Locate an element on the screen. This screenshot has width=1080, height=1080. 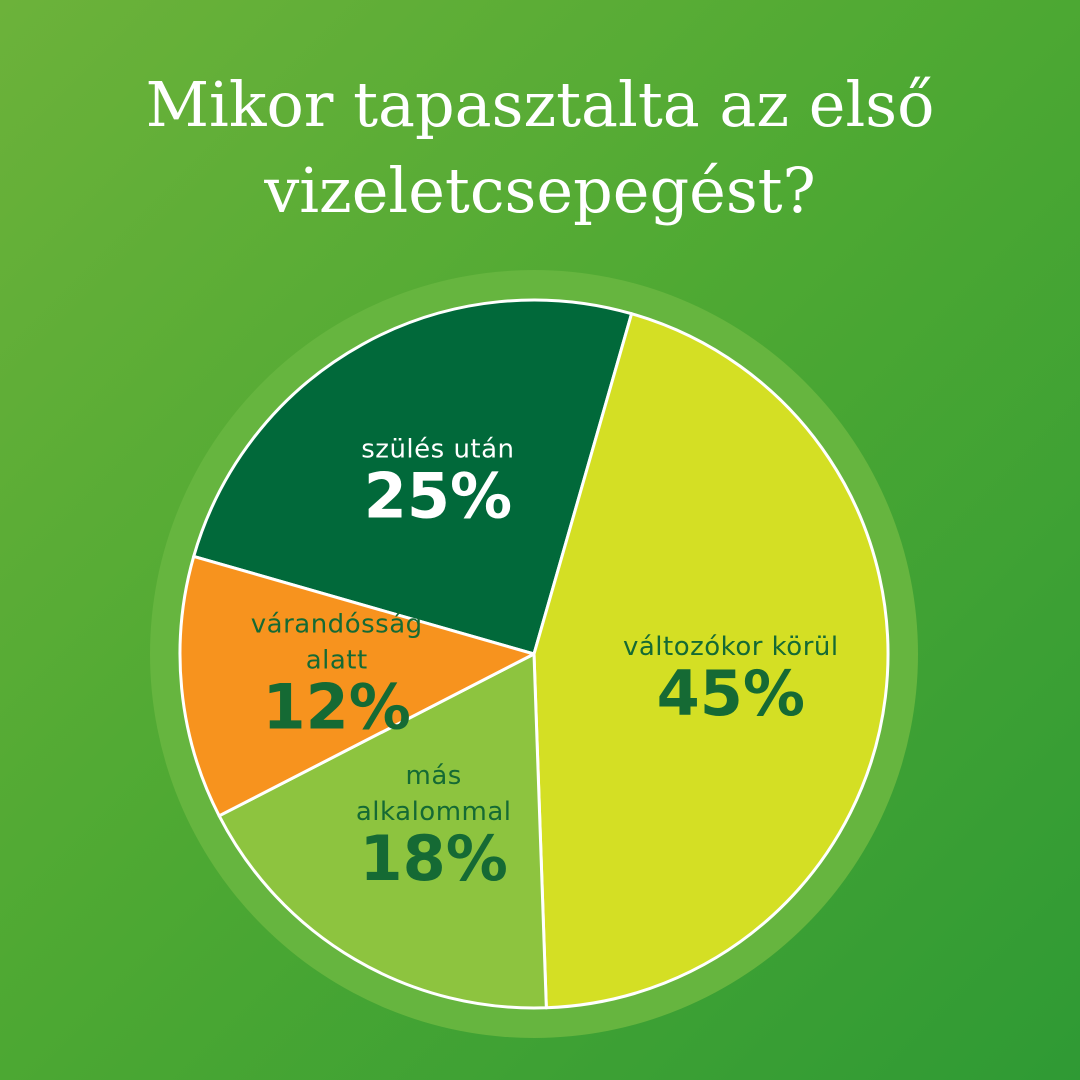
pie-slice-mas-alkalommal is located at coordinates (382, 831).